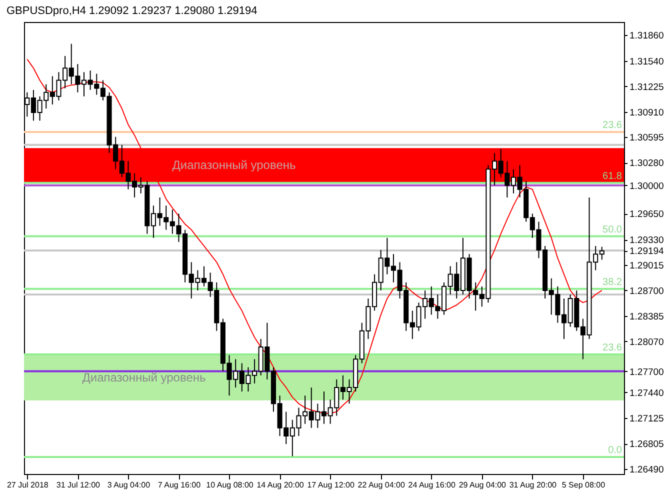 This screenshot has height=499, width=665. Describe the element at coordinates (615, 450) in the screenshot. I see `annotation: 0.0` at that location.